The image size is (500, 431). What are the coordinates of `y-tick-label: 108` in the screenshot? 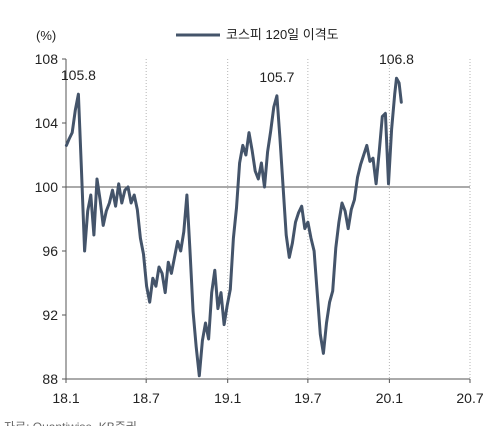 It's located at (47, 59).